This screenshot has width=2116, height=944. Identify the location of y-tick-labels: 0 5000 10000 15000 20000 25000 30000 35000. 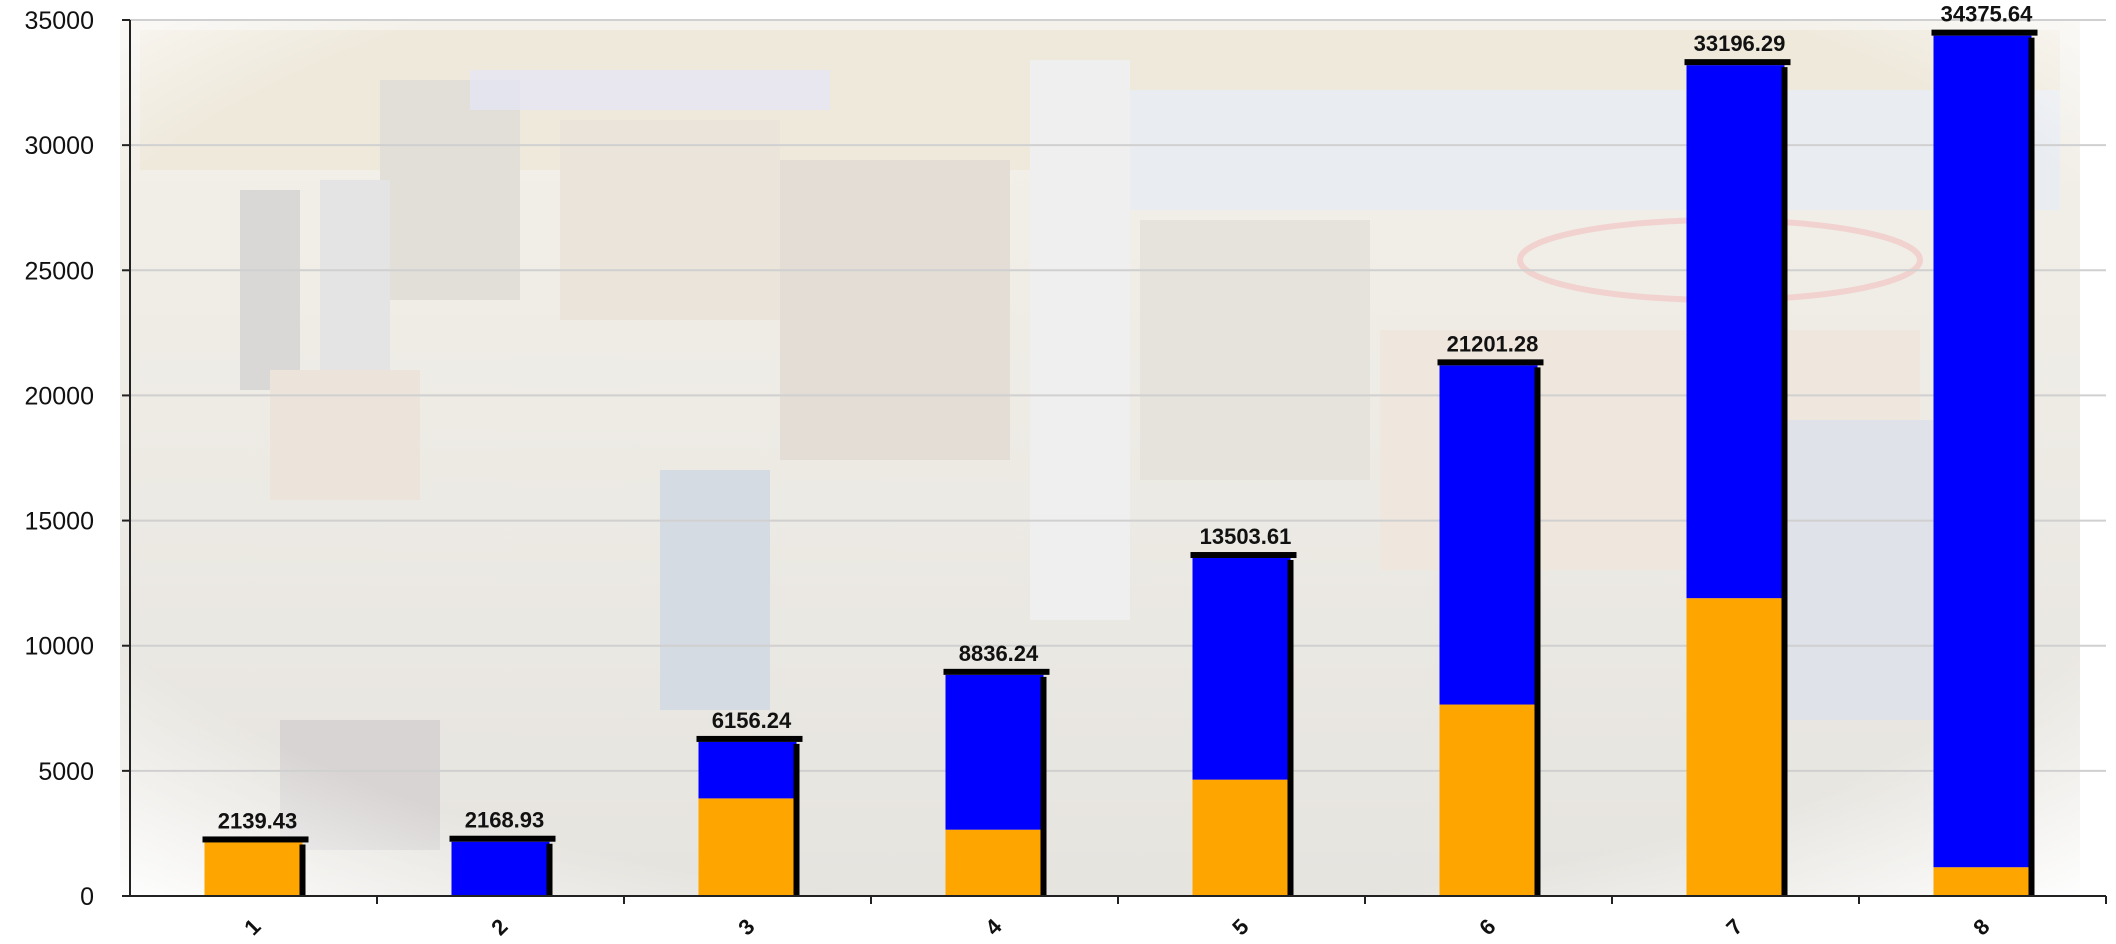
(77, 459).